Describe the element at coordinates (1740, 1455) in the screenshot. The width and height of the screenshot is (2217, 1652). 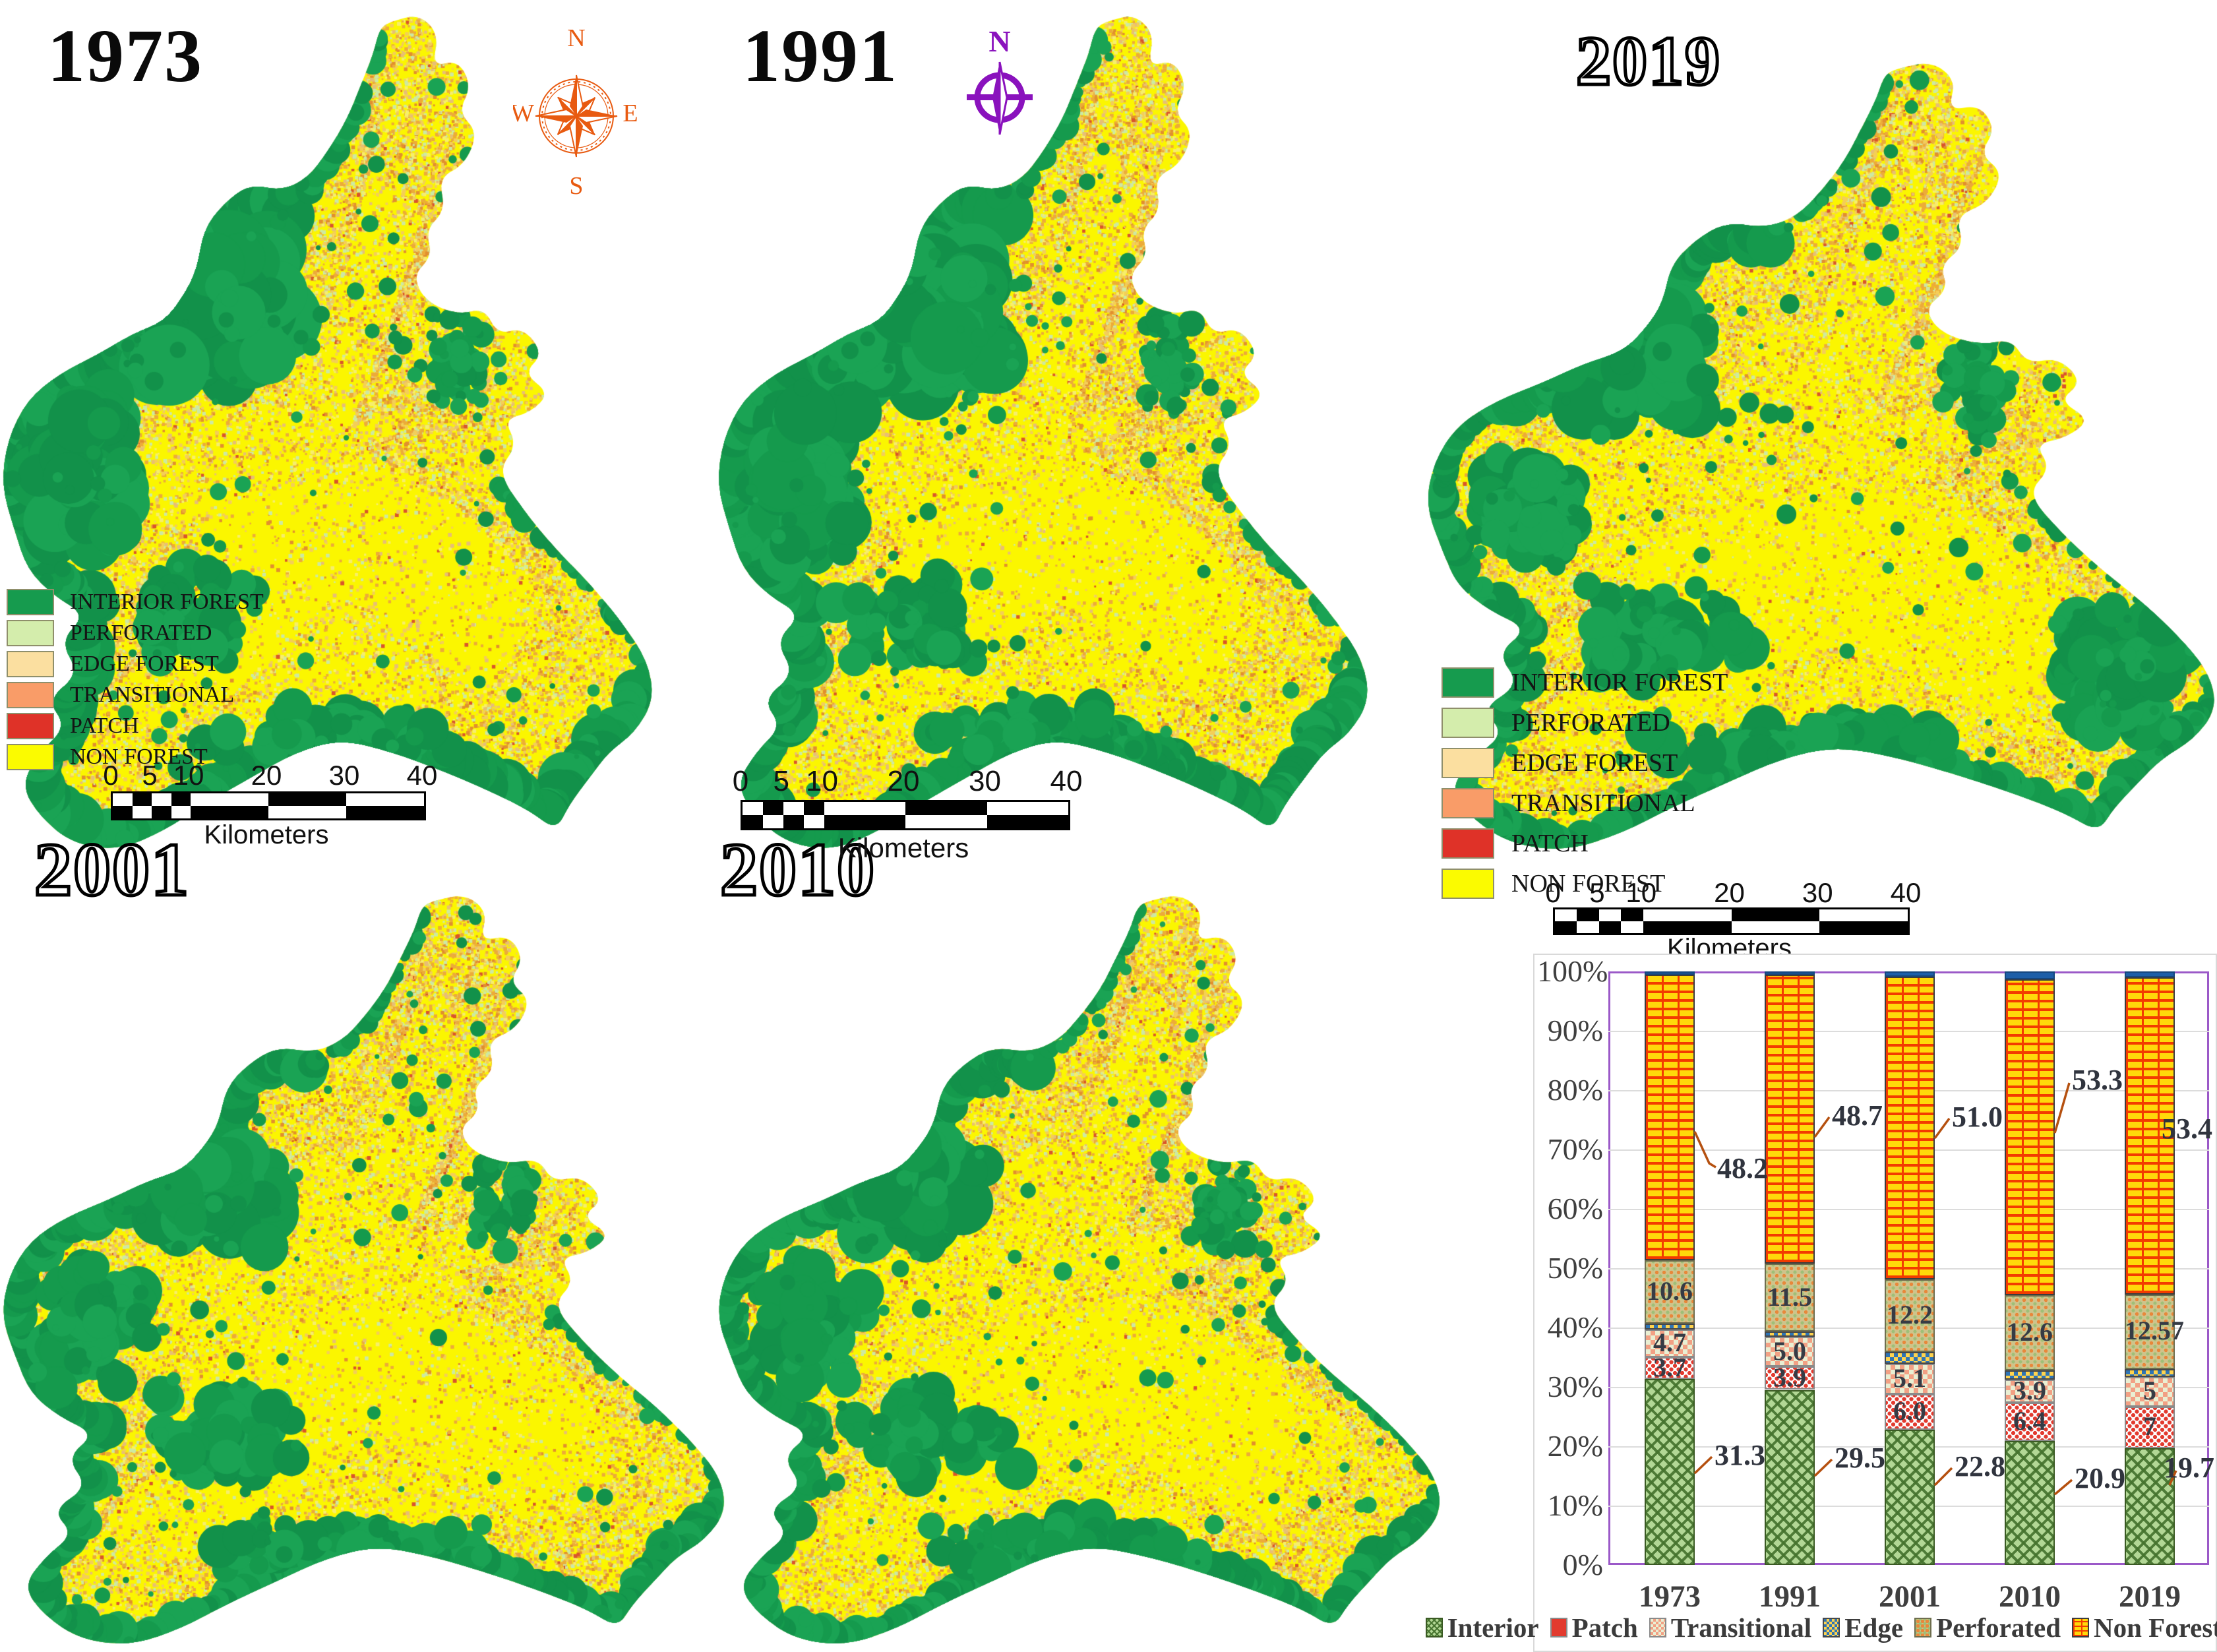
I see `callout-value-label: 31.3` at that location.